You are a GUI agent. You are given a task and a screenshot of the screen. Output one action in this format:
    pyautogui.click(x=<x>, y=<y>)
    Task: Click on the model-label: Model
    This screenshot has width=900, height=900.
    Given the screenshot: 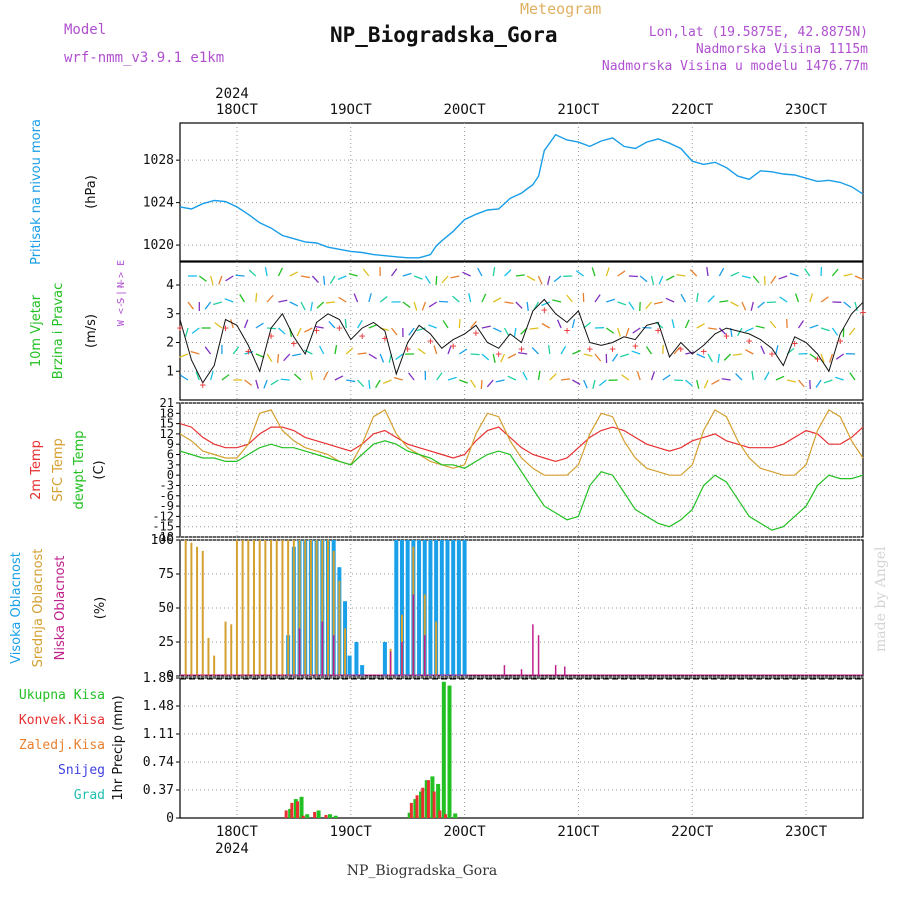 What is the action you would take?
    pyautogui.click(x=85, y=30)
    